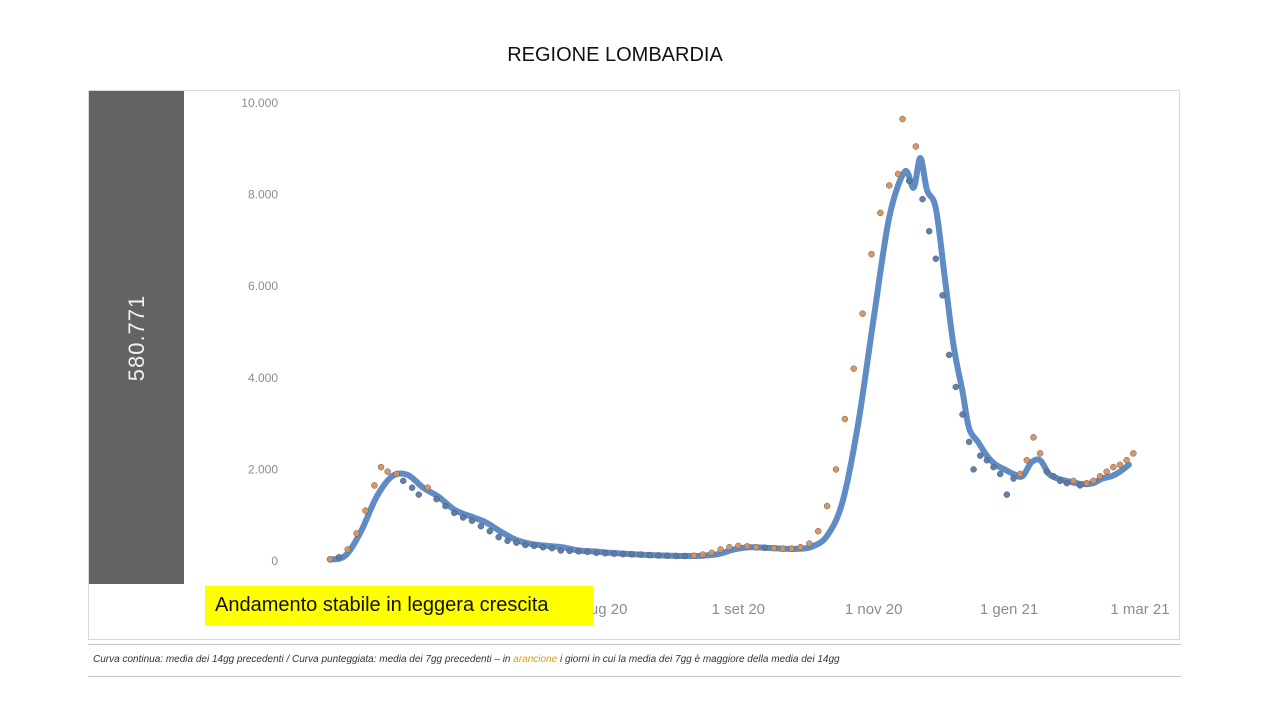 The width and height of the screenshot is (1280, 720). Describe the element at coordinates (259, 103) in the screenshot. I see `y-tick-label: 10.000` at that location.